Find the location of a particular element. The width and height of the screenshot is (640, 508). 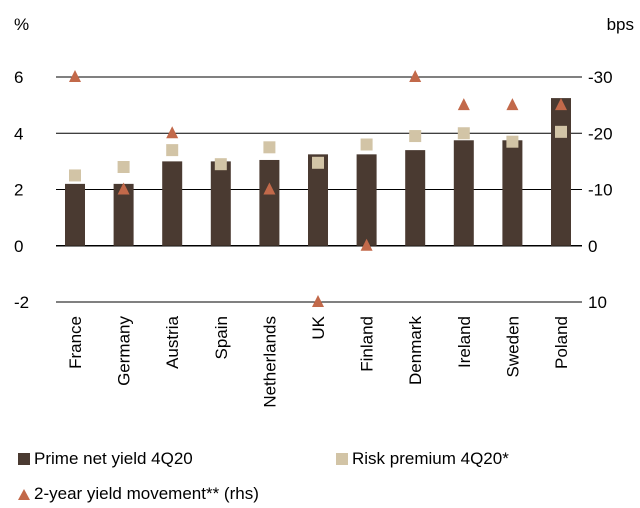

left-tick-label: 4 is located at coordinates (18, 133).